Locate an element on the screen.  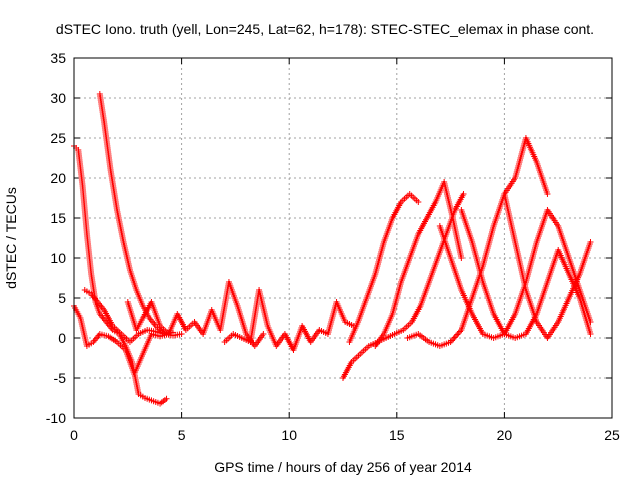
y-tick-label: 20 is located at coordinates (58, 178).